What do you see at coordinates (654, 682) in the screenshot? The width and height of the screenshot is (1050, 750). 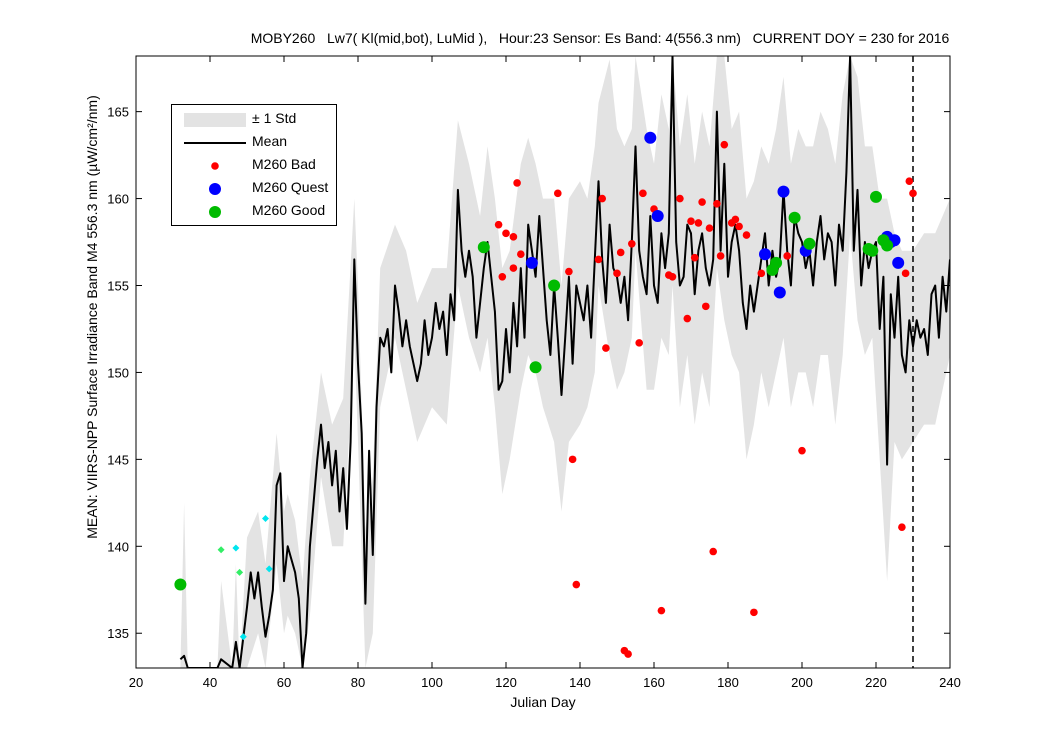 I see `x-tick-label: 160` at bounding box center [654, 682].